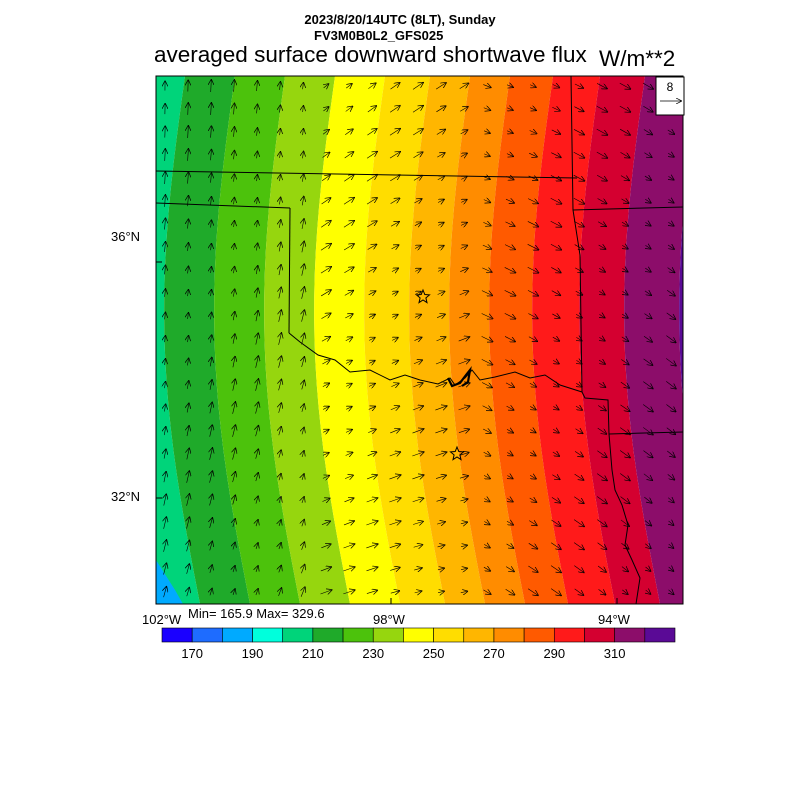  What do you see at coordinates (457, 453) in the screenshot?
I see `station-star-icon` at bounding box center [457, 453].